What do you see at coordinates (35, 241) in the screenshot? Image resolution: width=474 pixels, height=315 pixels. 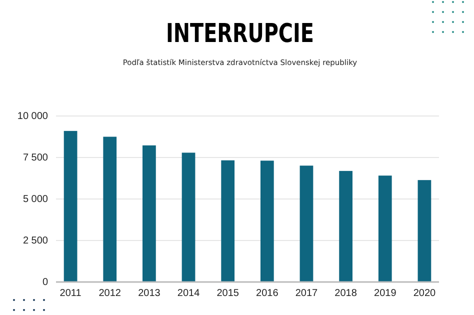 I see `y-tick-label: 2 500` at bounding box center [35, 241].